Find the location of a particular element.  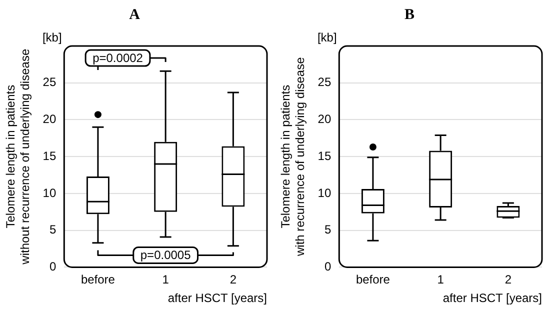

chart-title: B is located at coordinates (409, 14).